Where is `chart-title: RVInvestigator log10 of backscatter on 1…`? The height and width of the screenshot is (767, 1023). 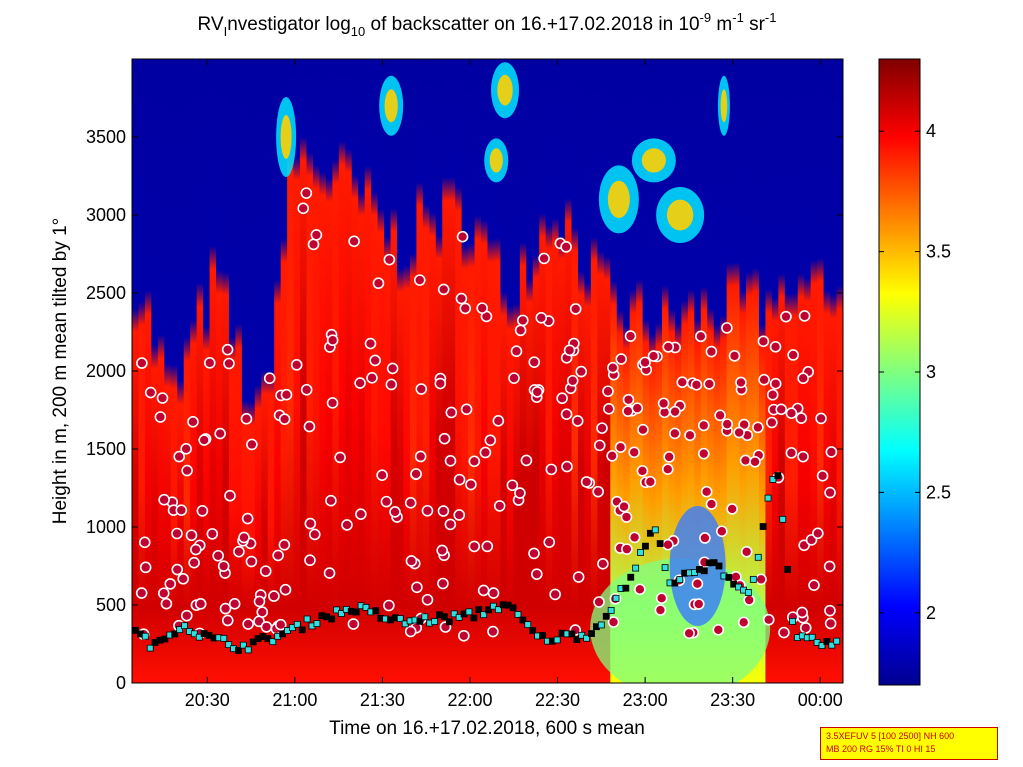 chart-title: RVInvestigator log10 of backscatter on 1… is located at coordinates (487, 24).